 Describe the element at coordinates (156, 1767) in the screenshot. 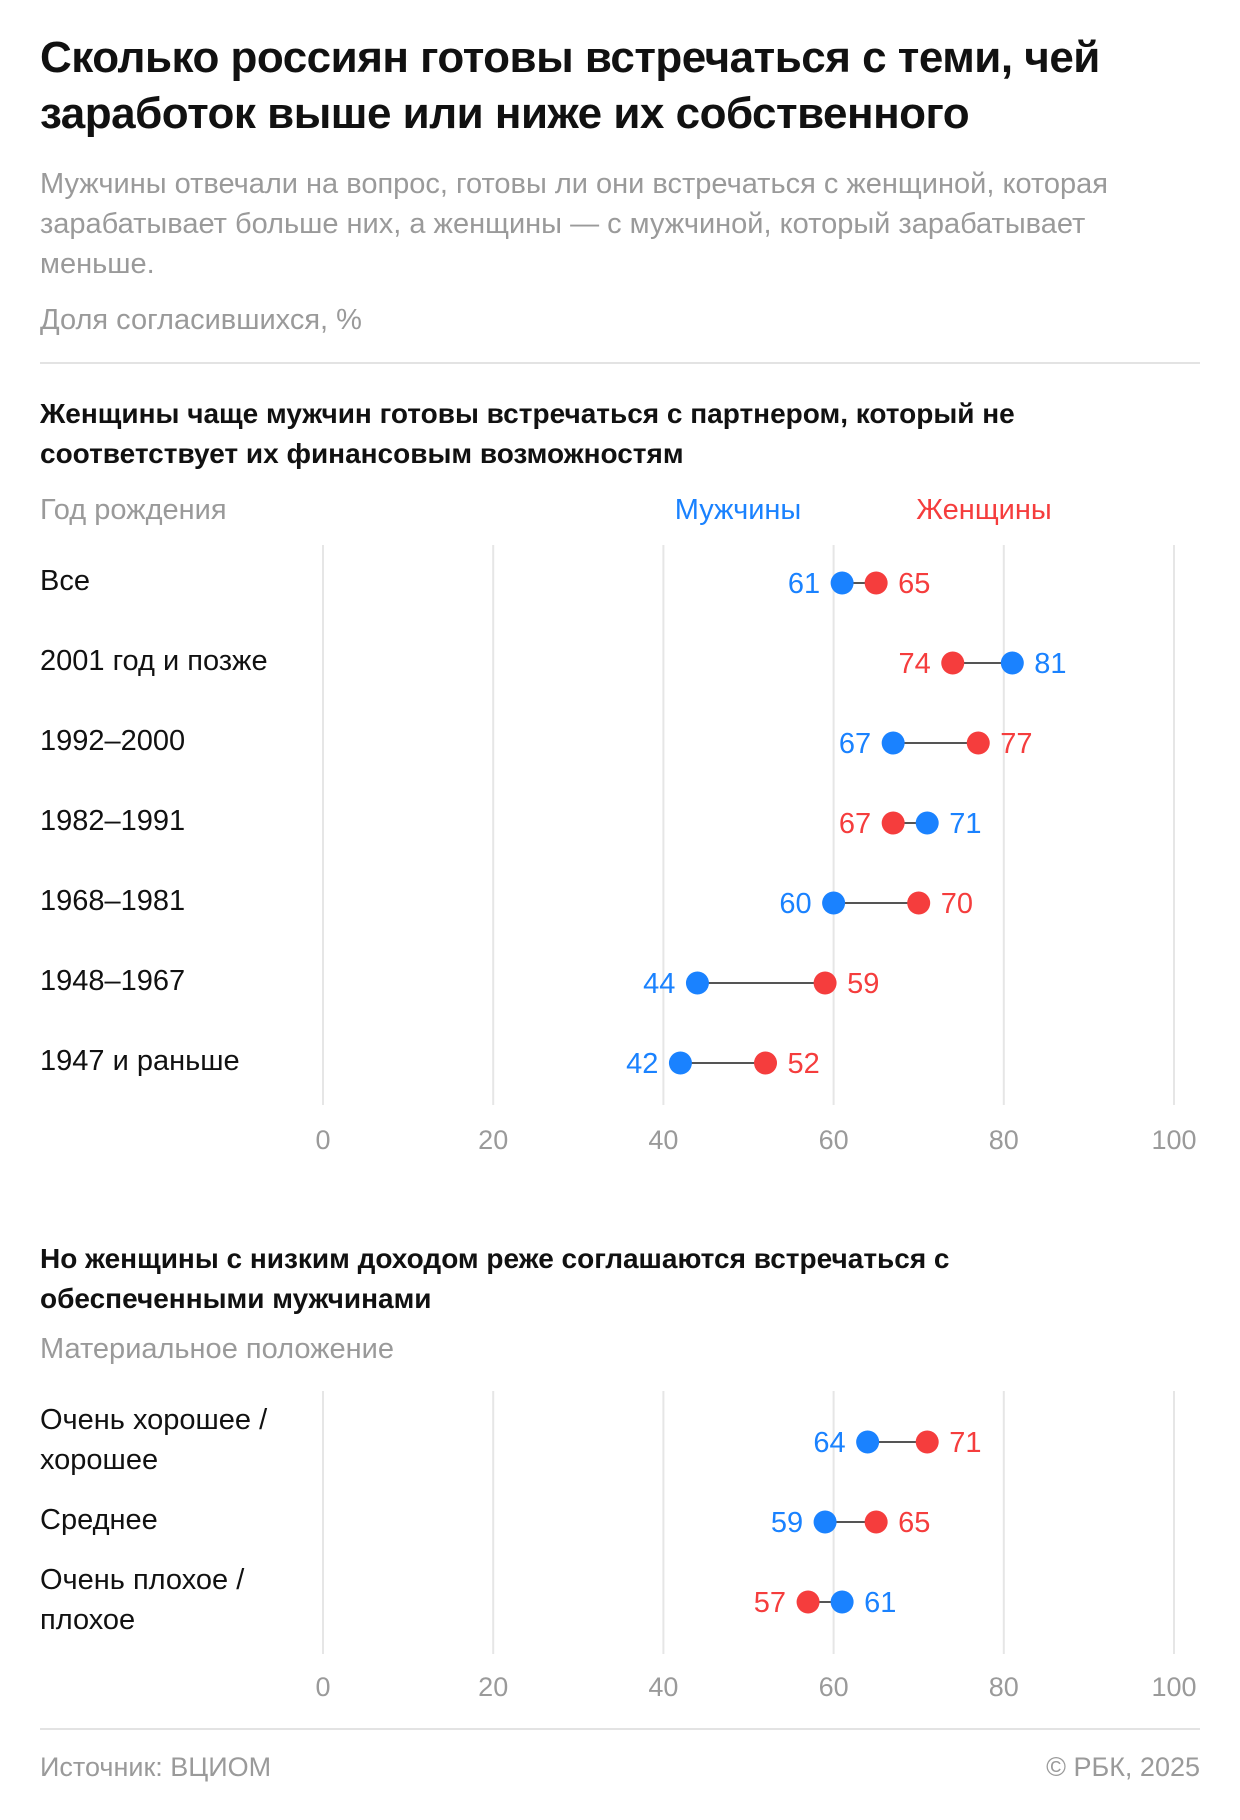

I see `source: Источник: ВЦИОМ` at that location.